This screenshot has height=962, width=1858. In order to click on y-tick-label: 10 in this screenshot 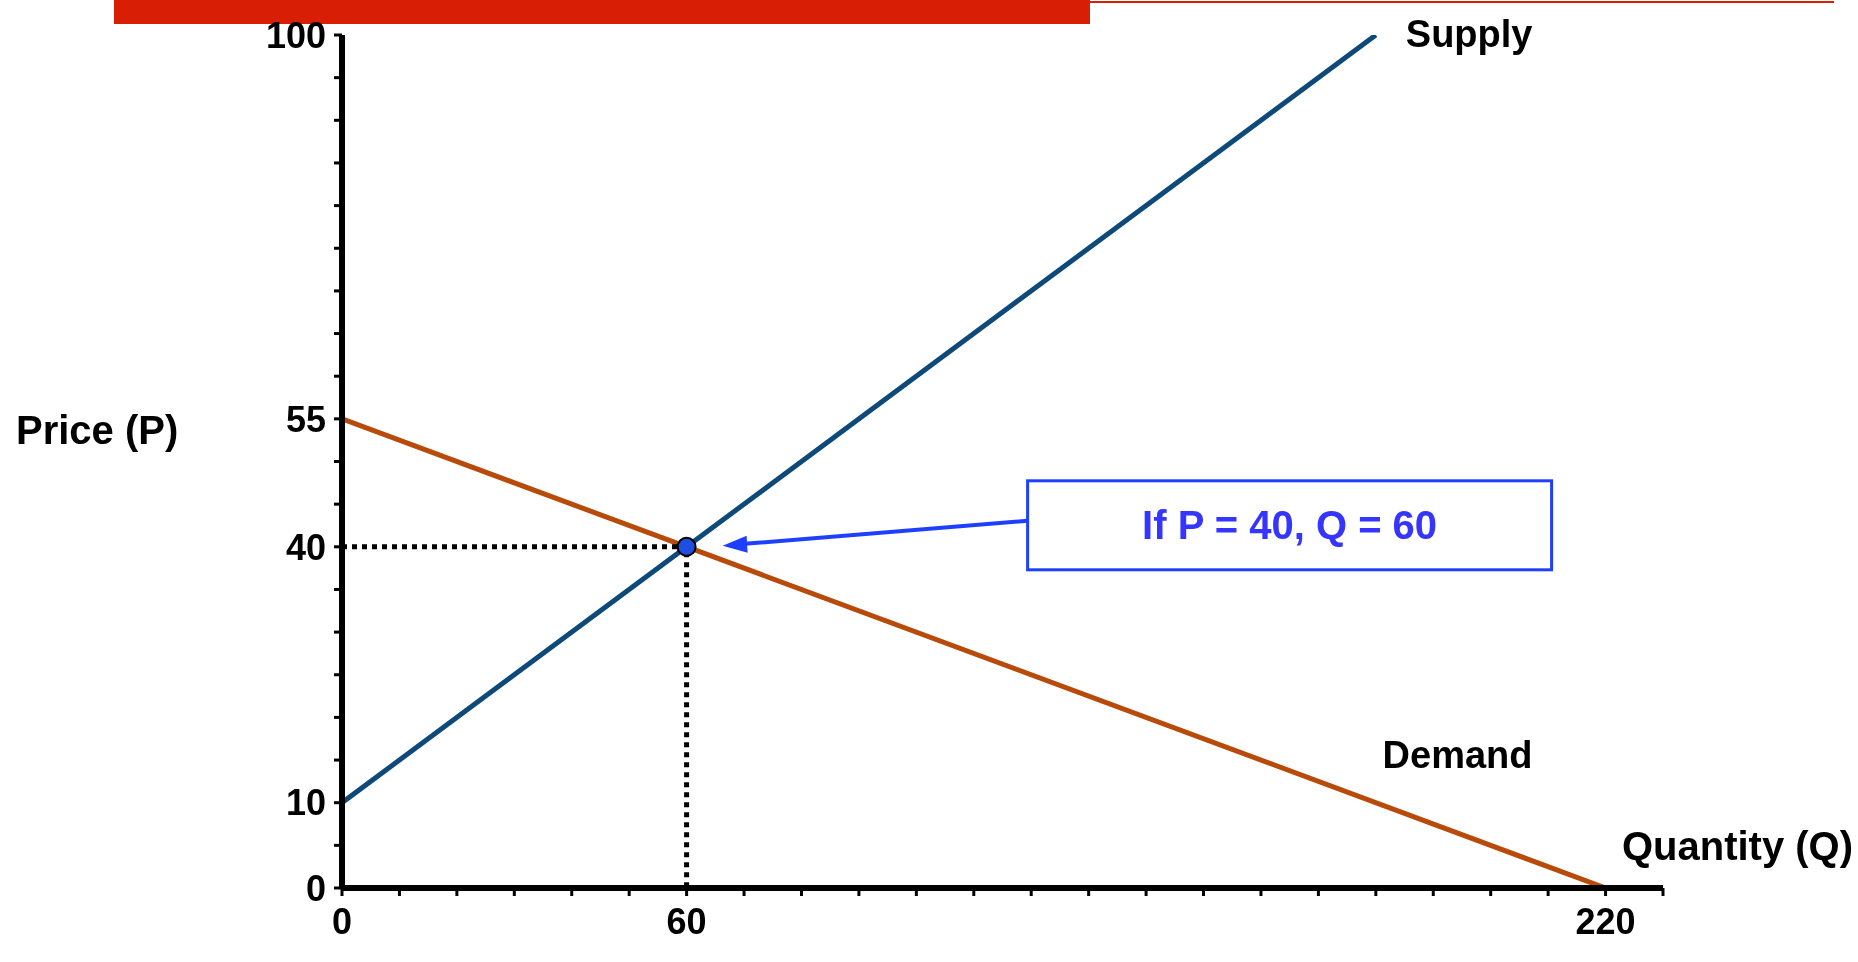, I will do `click(305, 803)`.